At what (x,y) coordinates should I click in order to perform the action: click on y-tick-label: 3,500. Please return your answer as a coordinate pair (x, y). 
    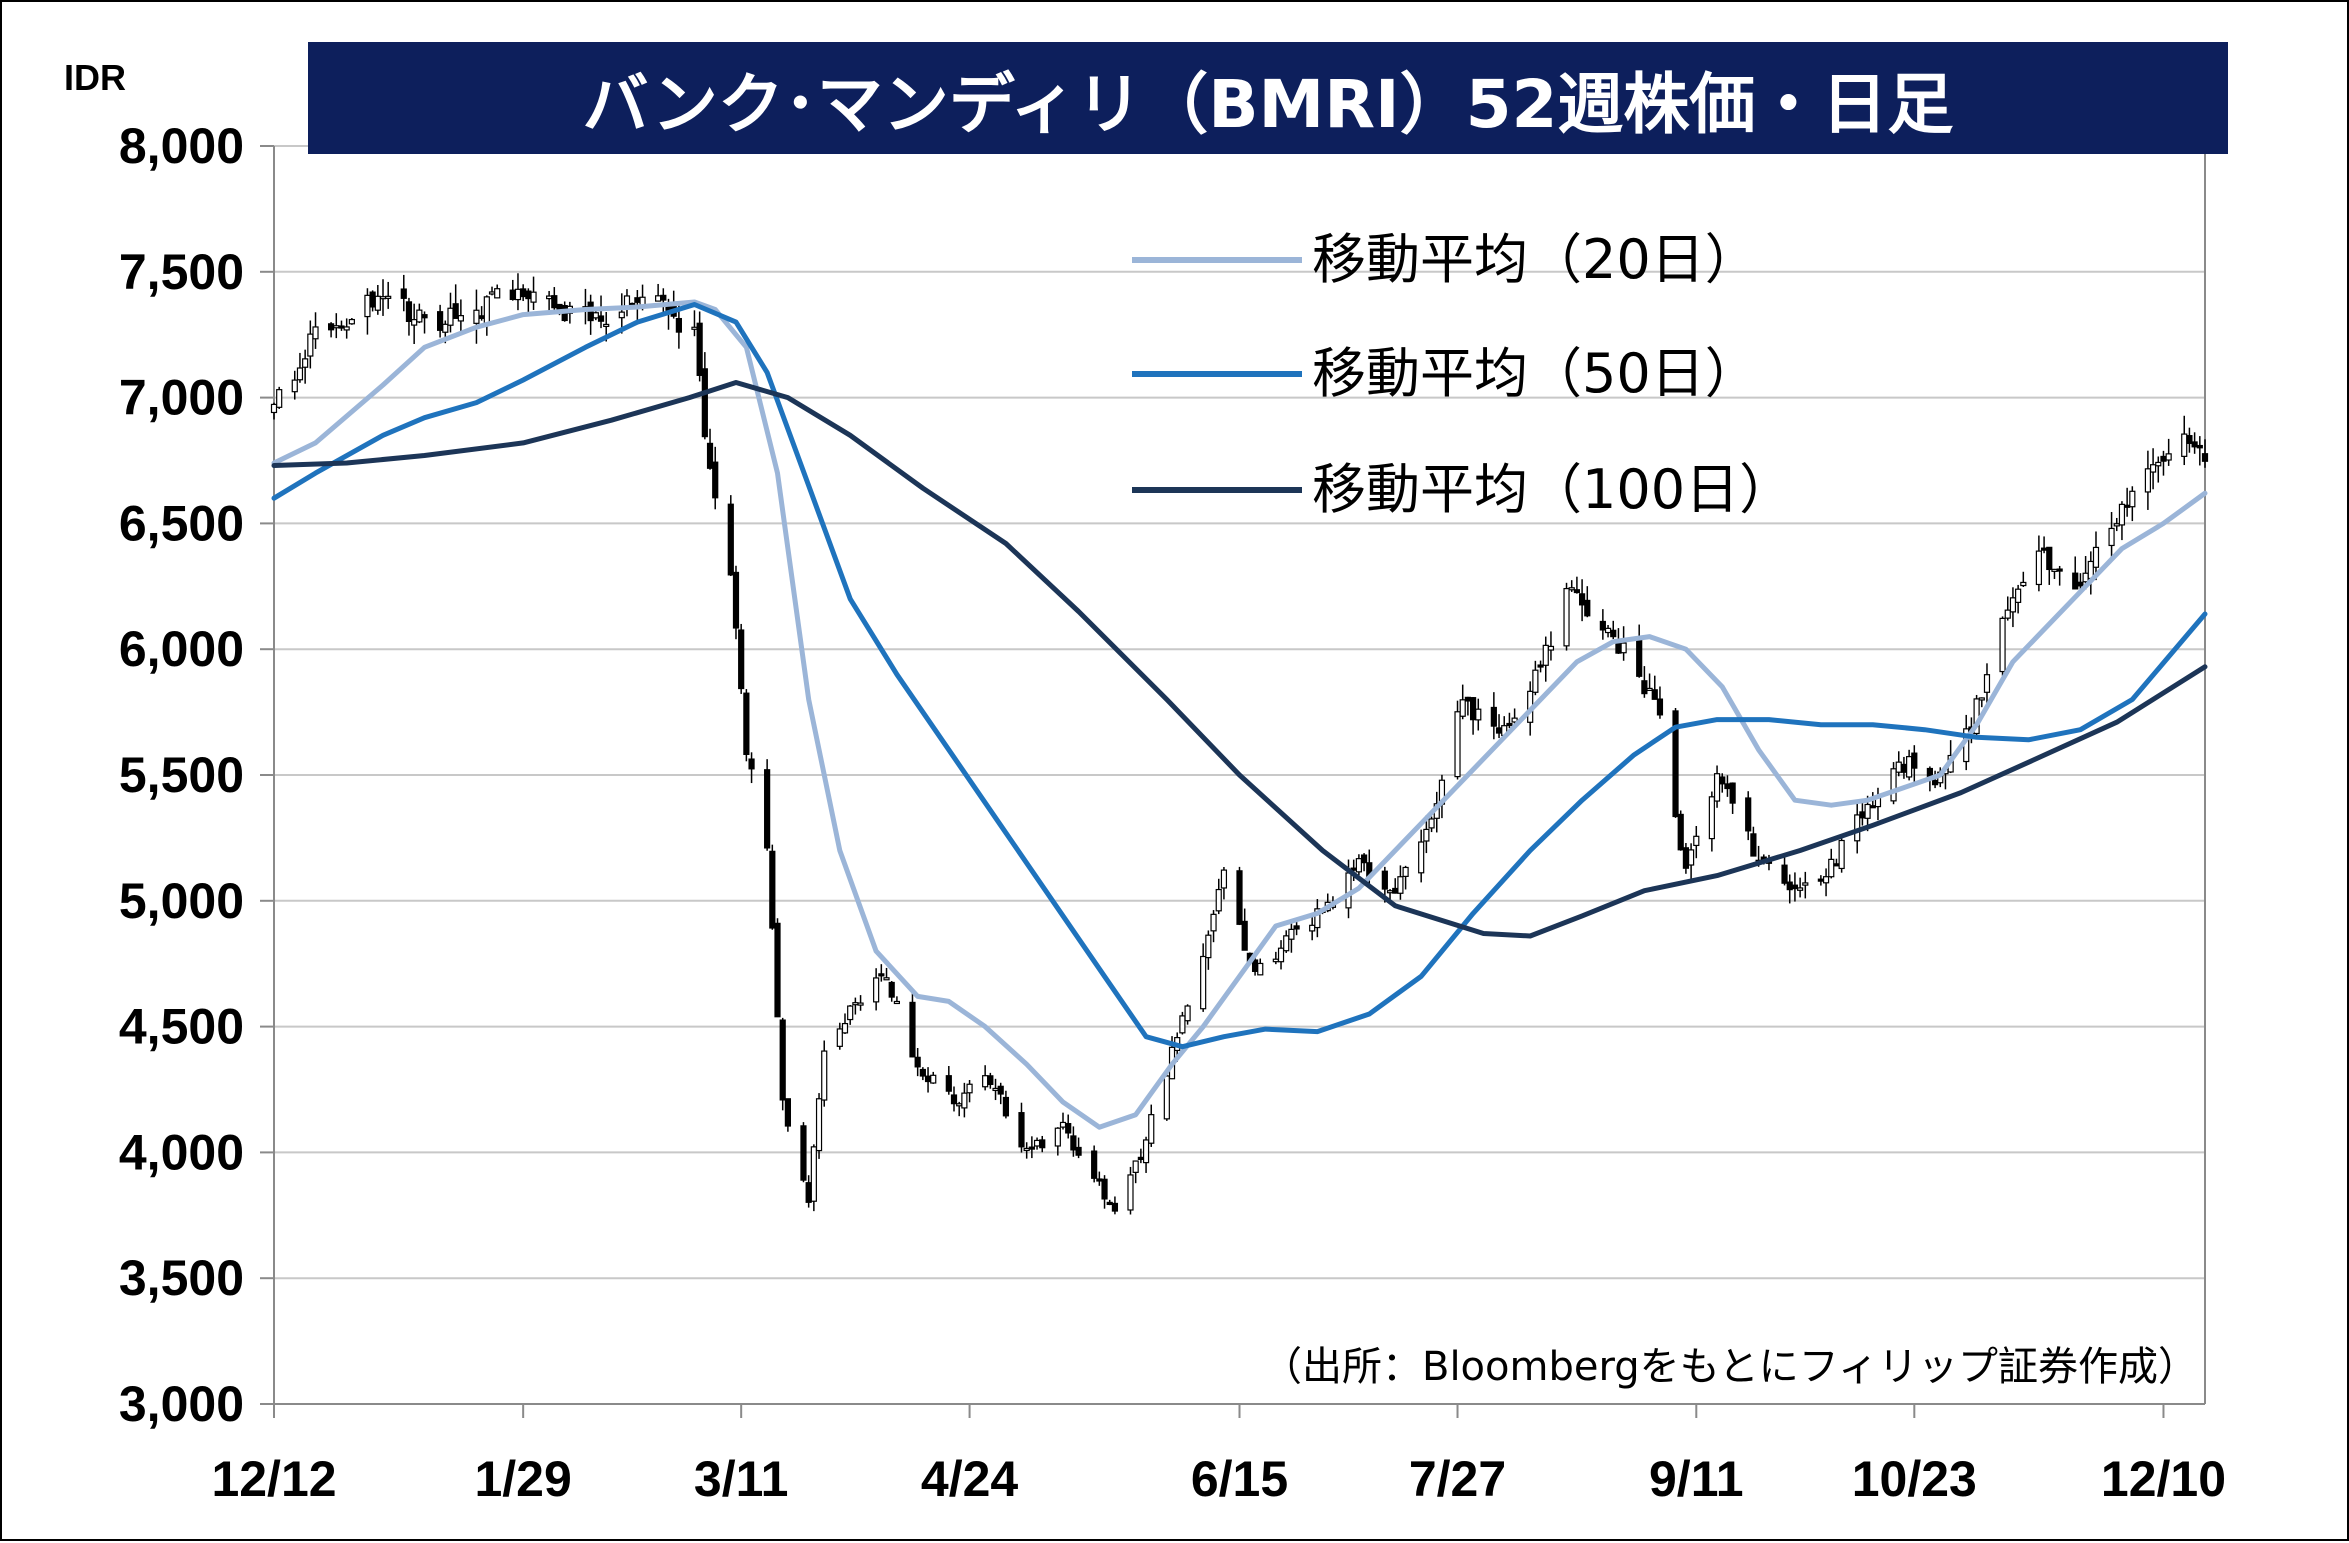
    Looking at the image, I should click on (181, 1278).